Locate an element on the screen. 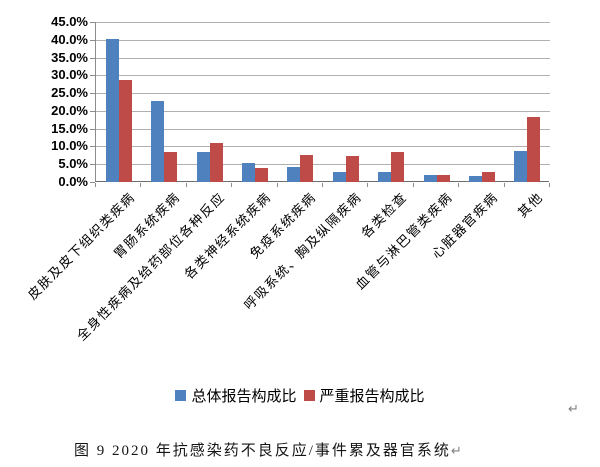 Image resolution: width=600 pixels, height=467 pixels. legend-label-total: 总体报告构成比 is located at coordinates (244, 396).